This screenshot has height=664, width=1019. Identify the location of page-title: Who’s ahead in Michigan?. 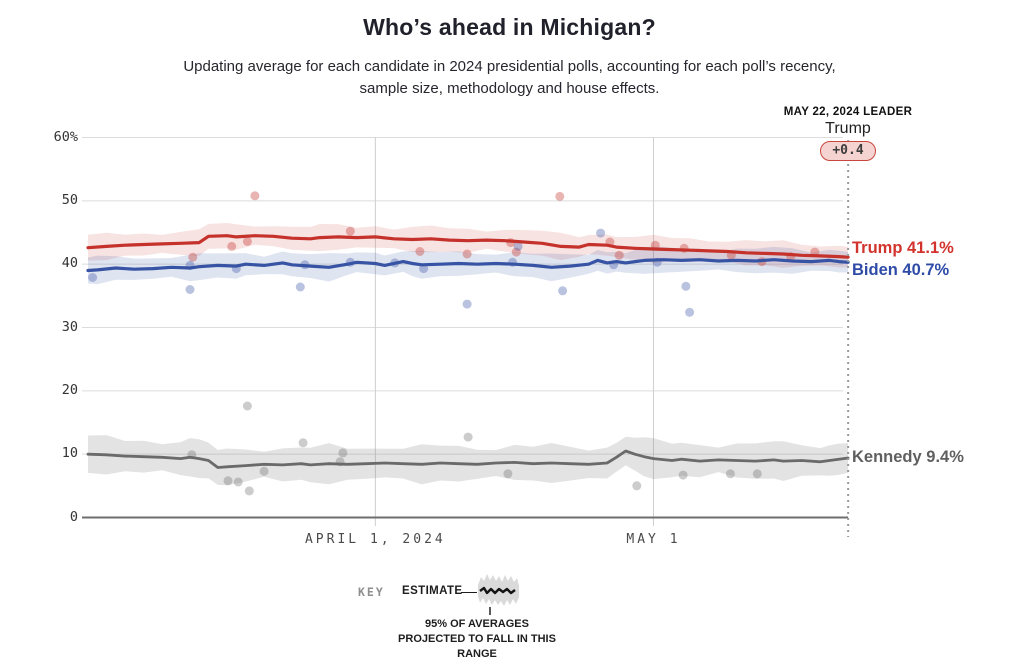
(509, 27).